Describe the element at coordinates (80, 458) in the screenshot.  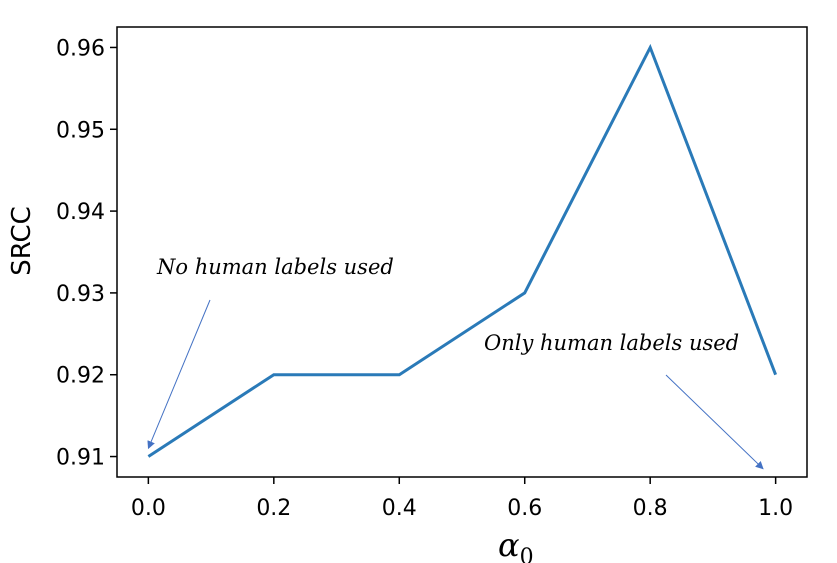
I see `y-tick-label: 0.91` at that location.